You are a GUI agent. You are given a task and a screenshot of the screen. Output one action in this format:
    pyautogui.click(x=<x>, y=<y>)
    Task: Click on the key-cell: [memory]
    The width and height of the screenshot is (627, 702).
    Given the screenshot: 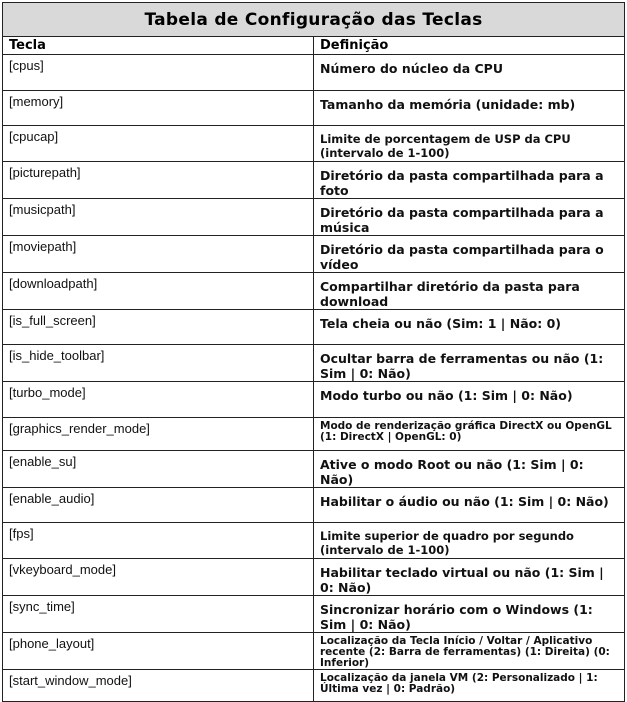 What is the action you would take?
    pyautogui.click(x=158, y=108)
    